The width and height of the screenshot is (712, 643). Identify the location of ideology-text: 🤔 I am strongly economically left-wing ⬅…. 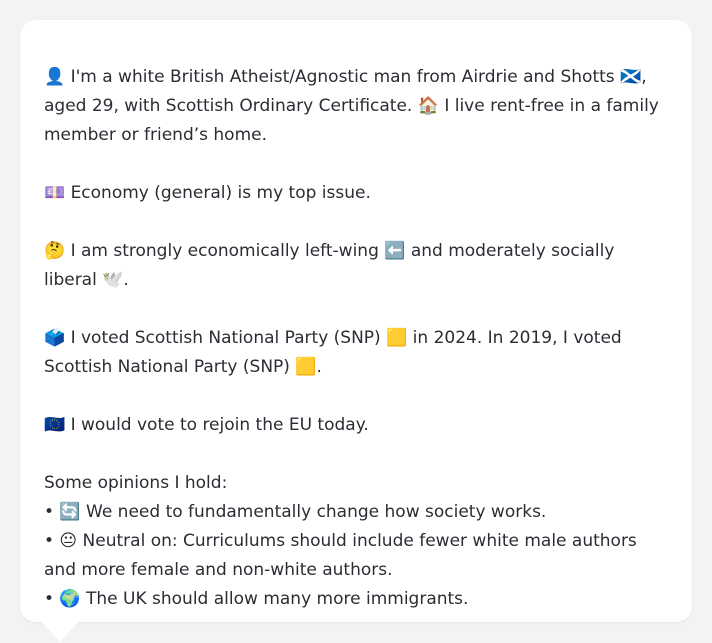
(329, 265).